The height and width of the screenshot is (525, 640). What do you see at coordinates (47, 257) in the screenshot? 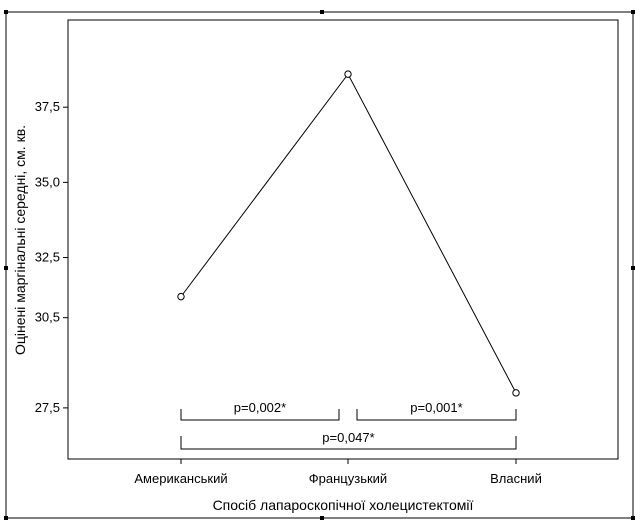
I see `y-tick-label: 32,5` at bounding box center [47, 257].